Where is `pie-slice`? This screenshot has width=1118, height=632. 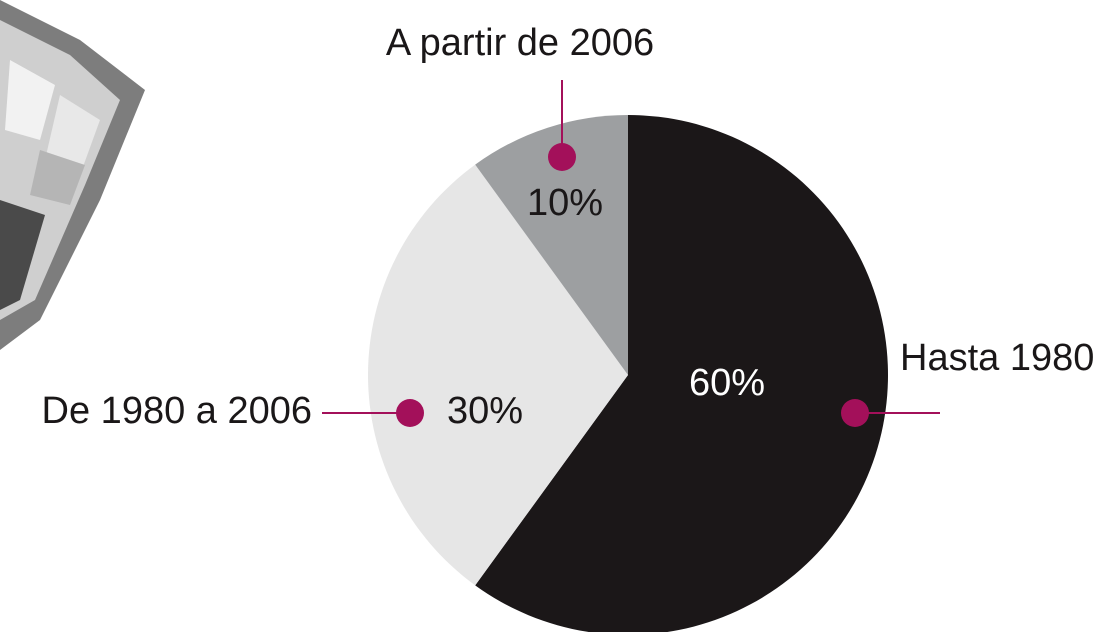
pie-slice is located at coordinates (551, 245).